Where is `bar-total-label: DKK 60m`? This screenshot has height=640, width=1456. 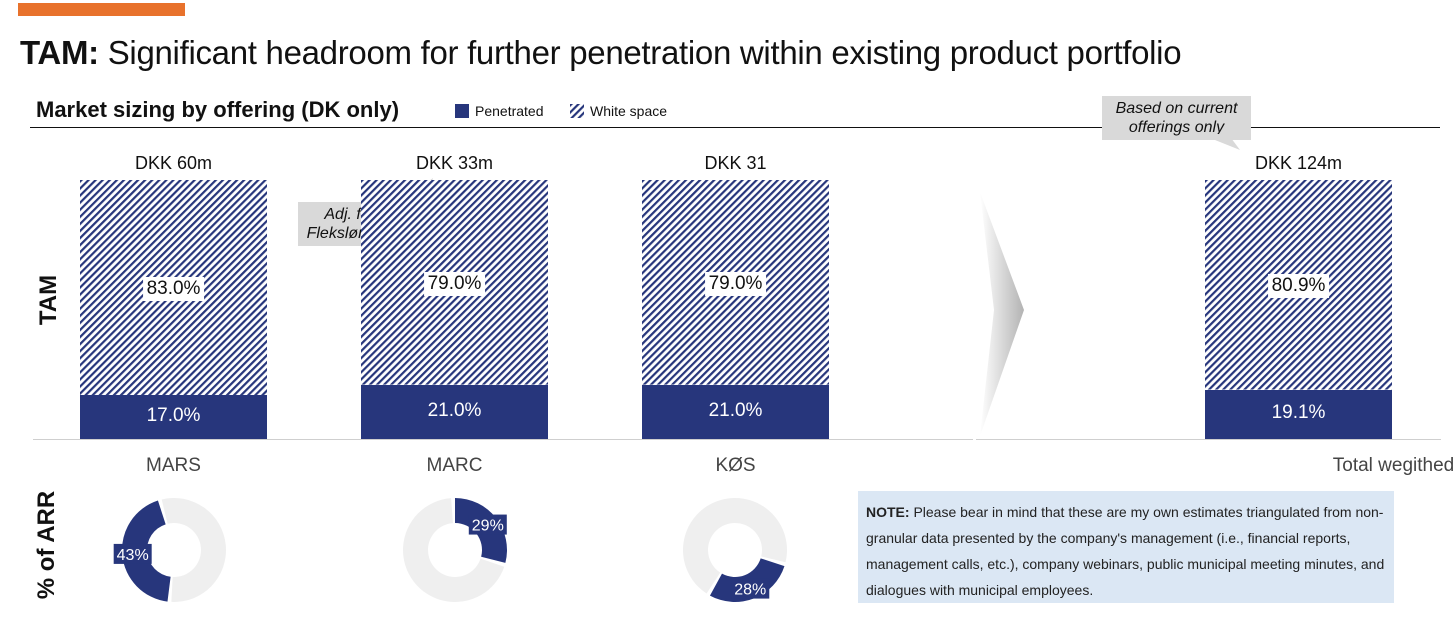
bar-total-label: DKK 60m is located at coordinates (173, 163).